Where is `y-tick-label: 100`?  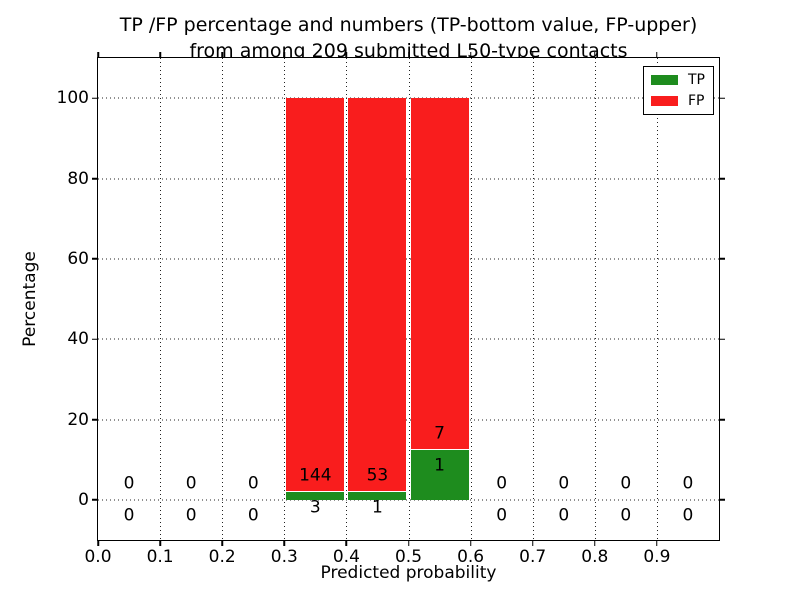 y-tick-label: 100 is located at coordinates (72, 98).